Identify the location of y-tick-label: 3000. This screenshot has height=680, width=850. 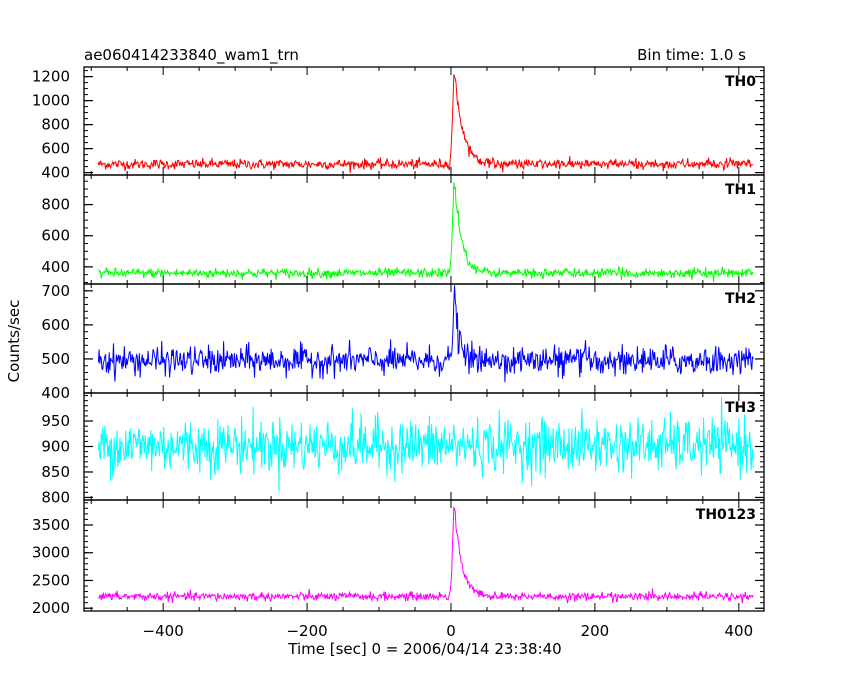
(51, 553).